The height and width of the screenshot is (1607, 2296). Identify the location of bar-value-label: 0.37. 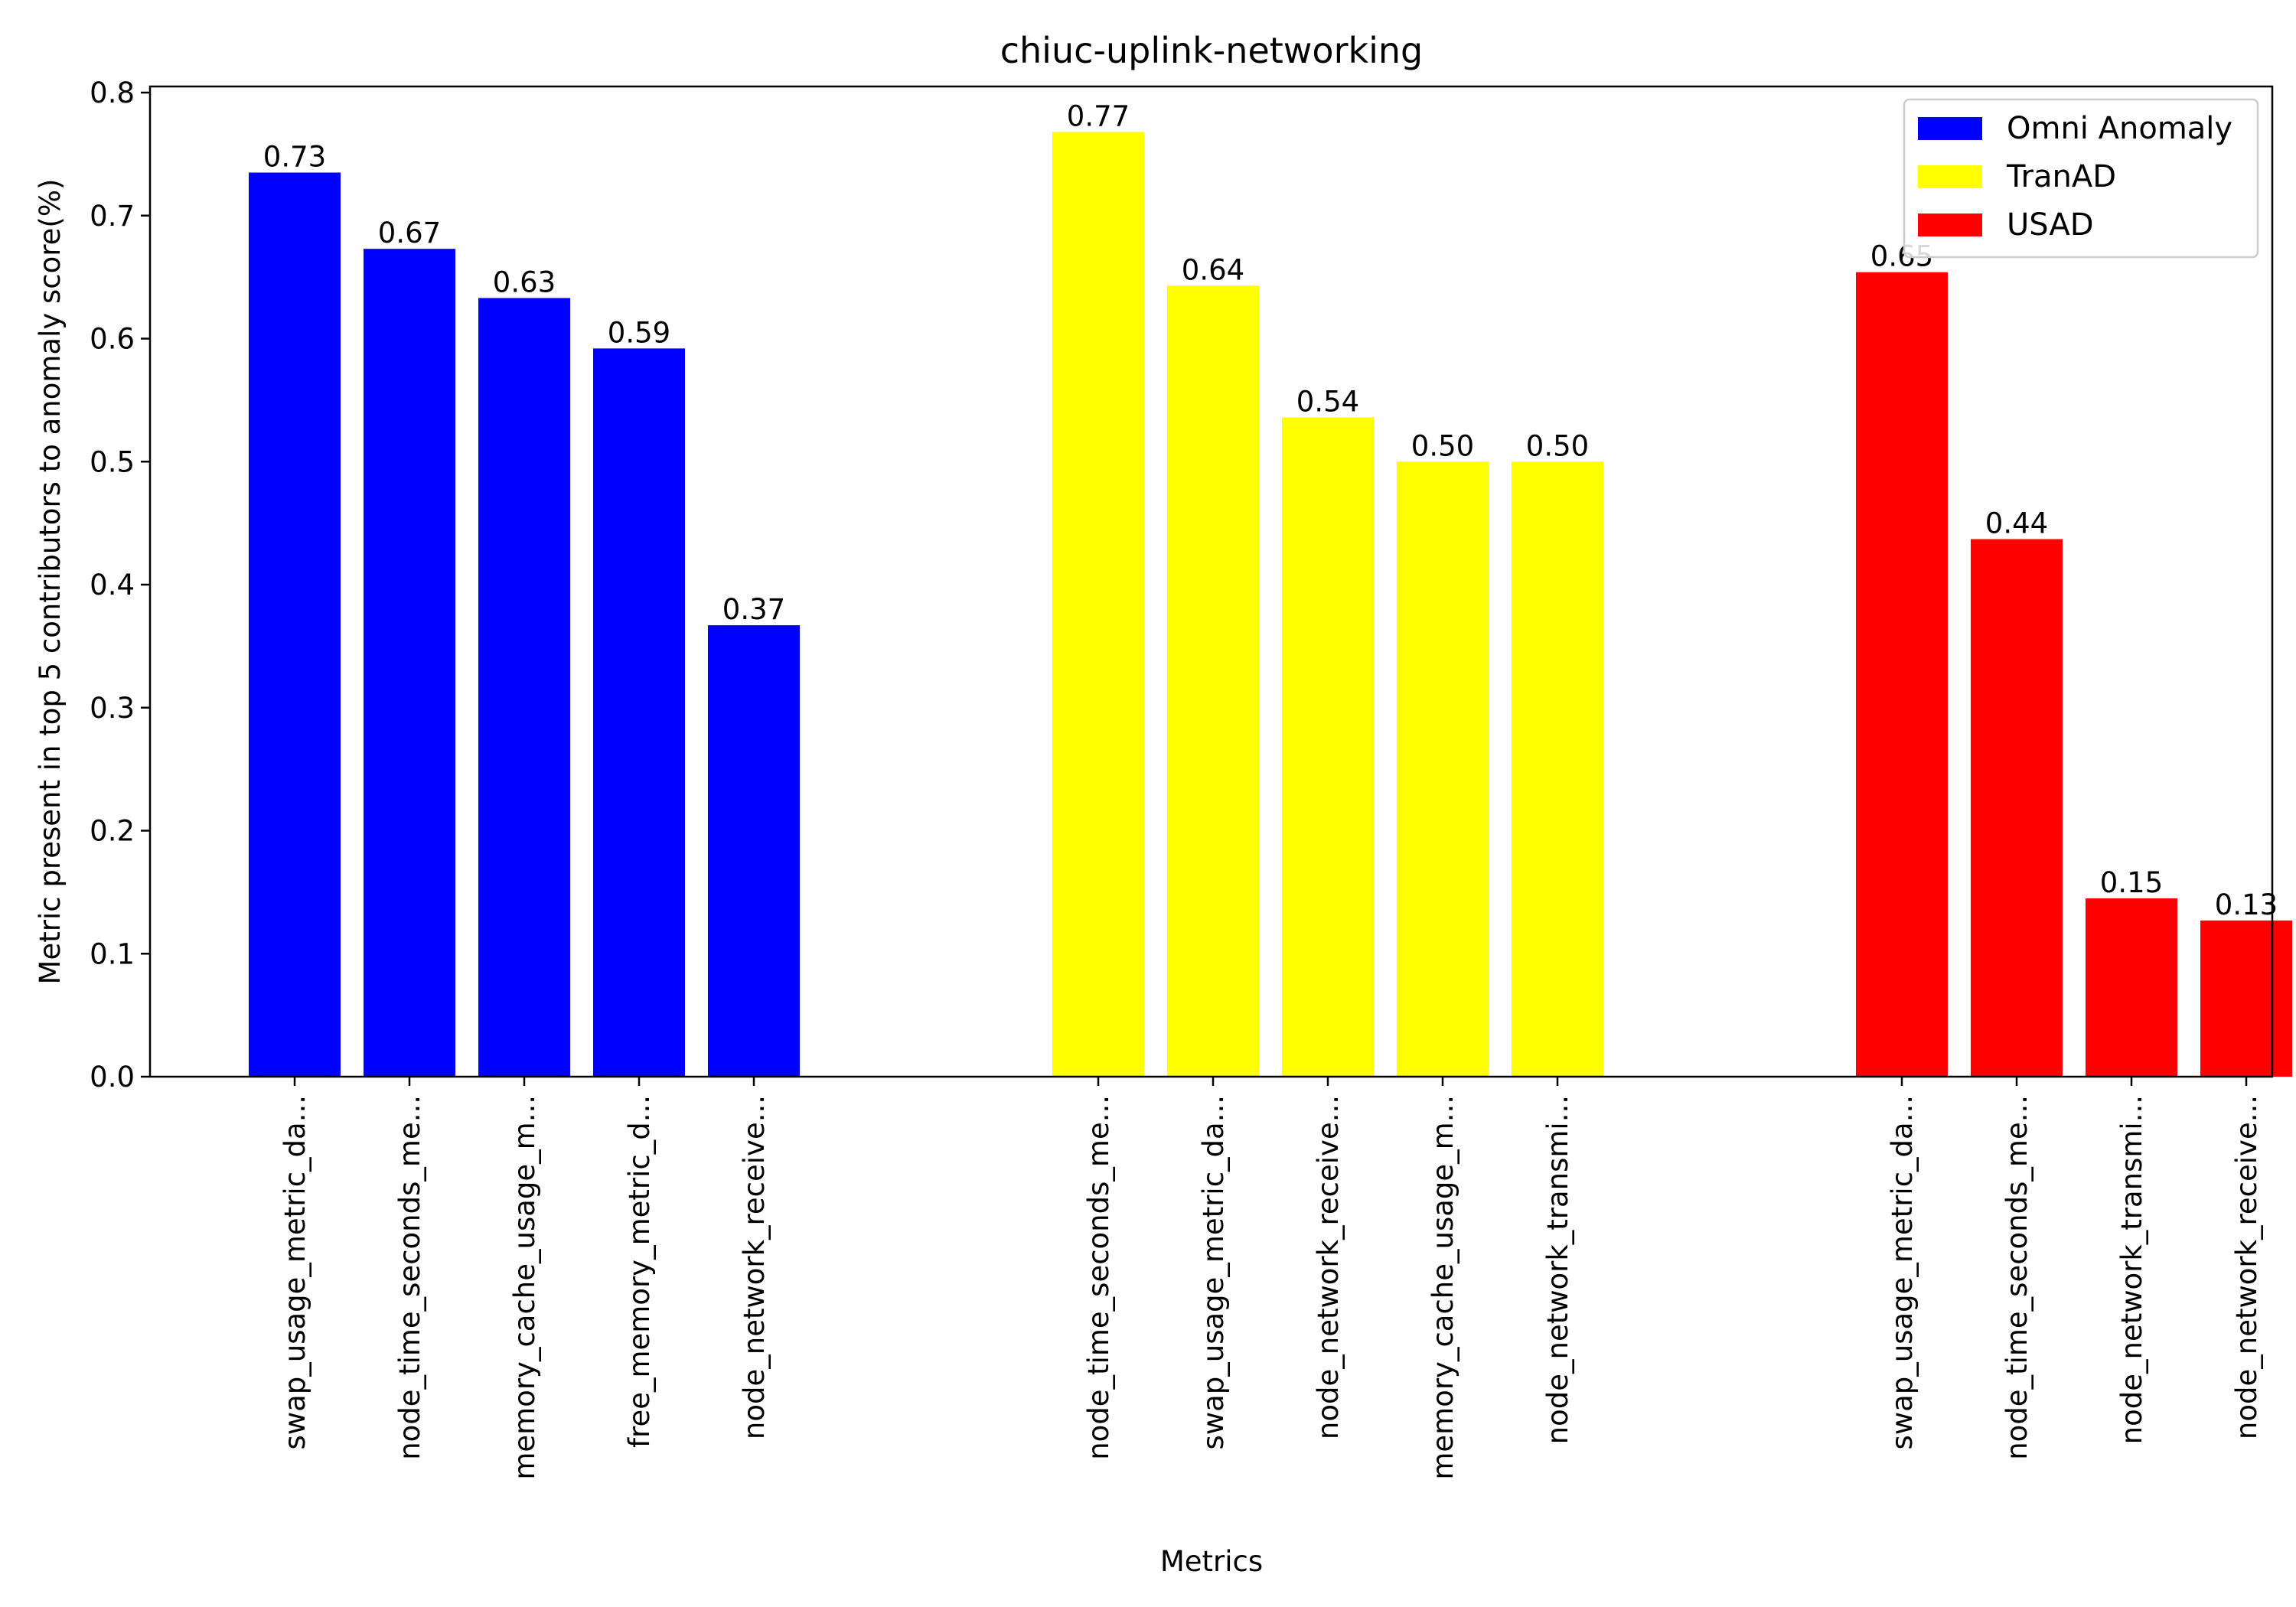
(753, 609).